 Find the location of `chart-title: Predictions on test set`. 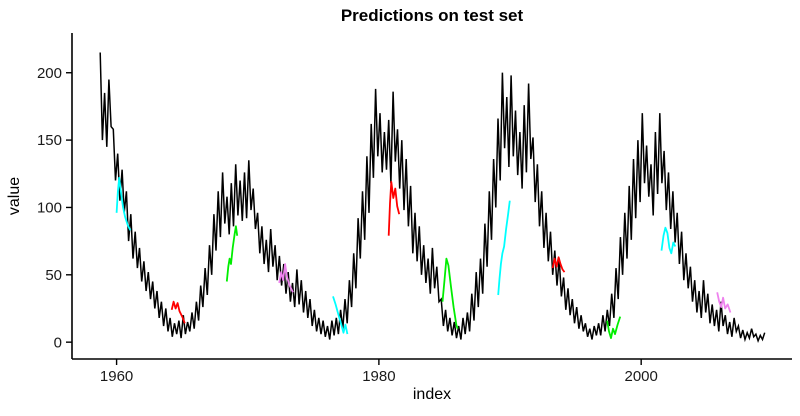

chart-title: Predictions on test set is located at coordinates (432, 15).